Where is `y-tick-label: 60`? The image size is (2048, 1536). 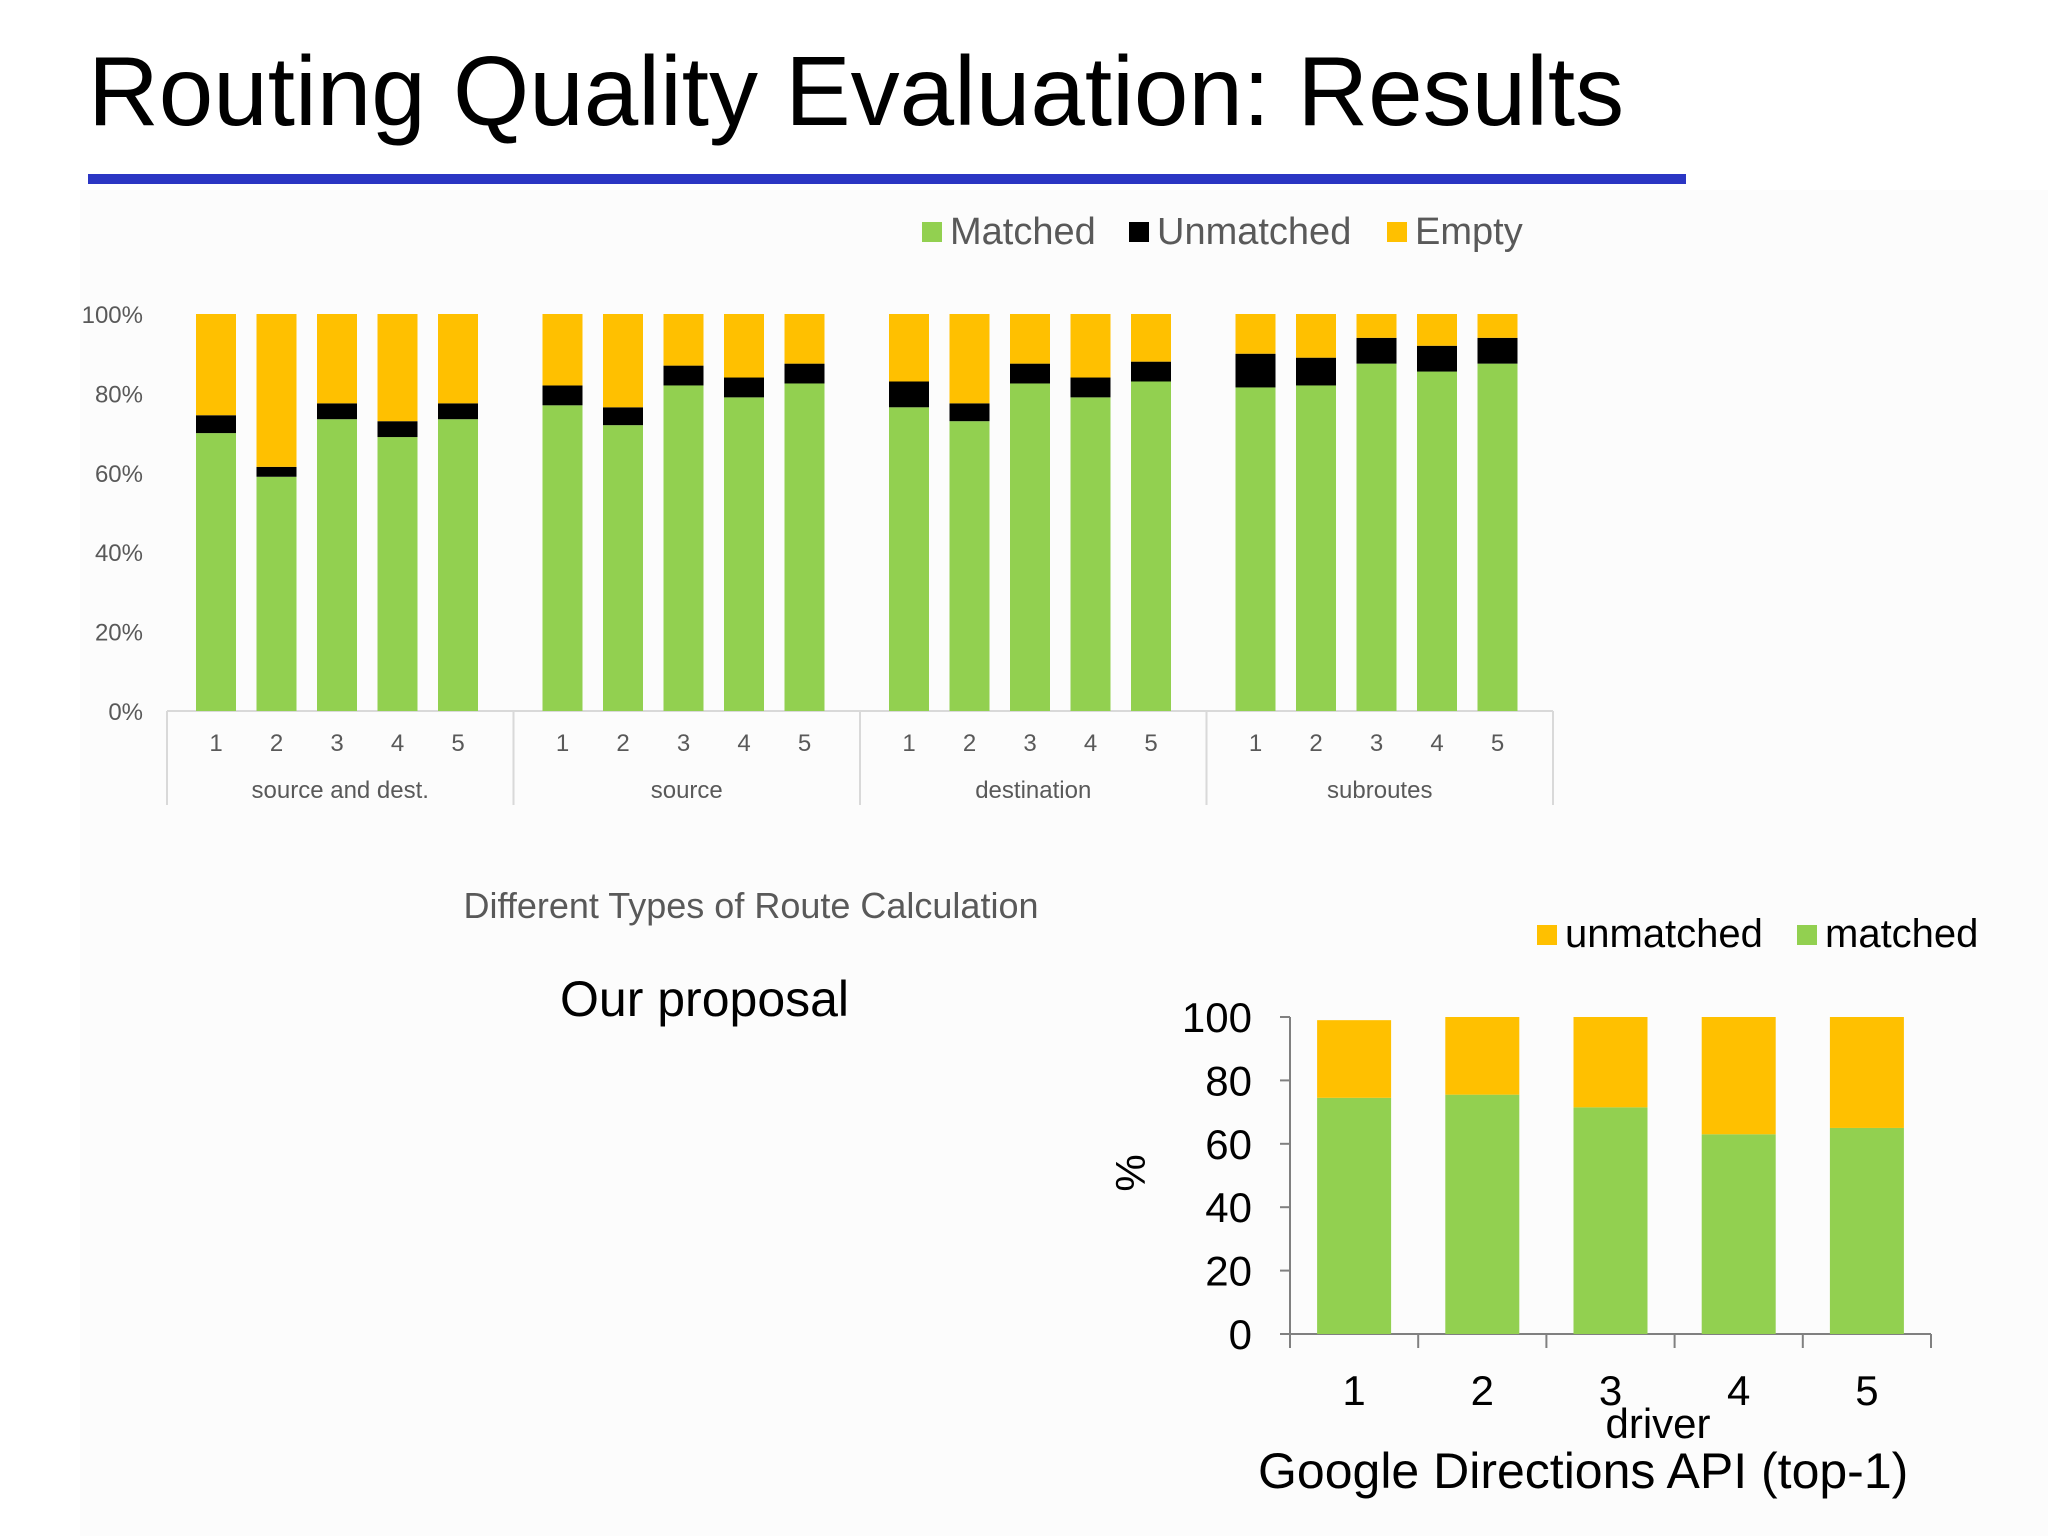 y-tick-label: 60 is located at coordinates (1228, 1144).